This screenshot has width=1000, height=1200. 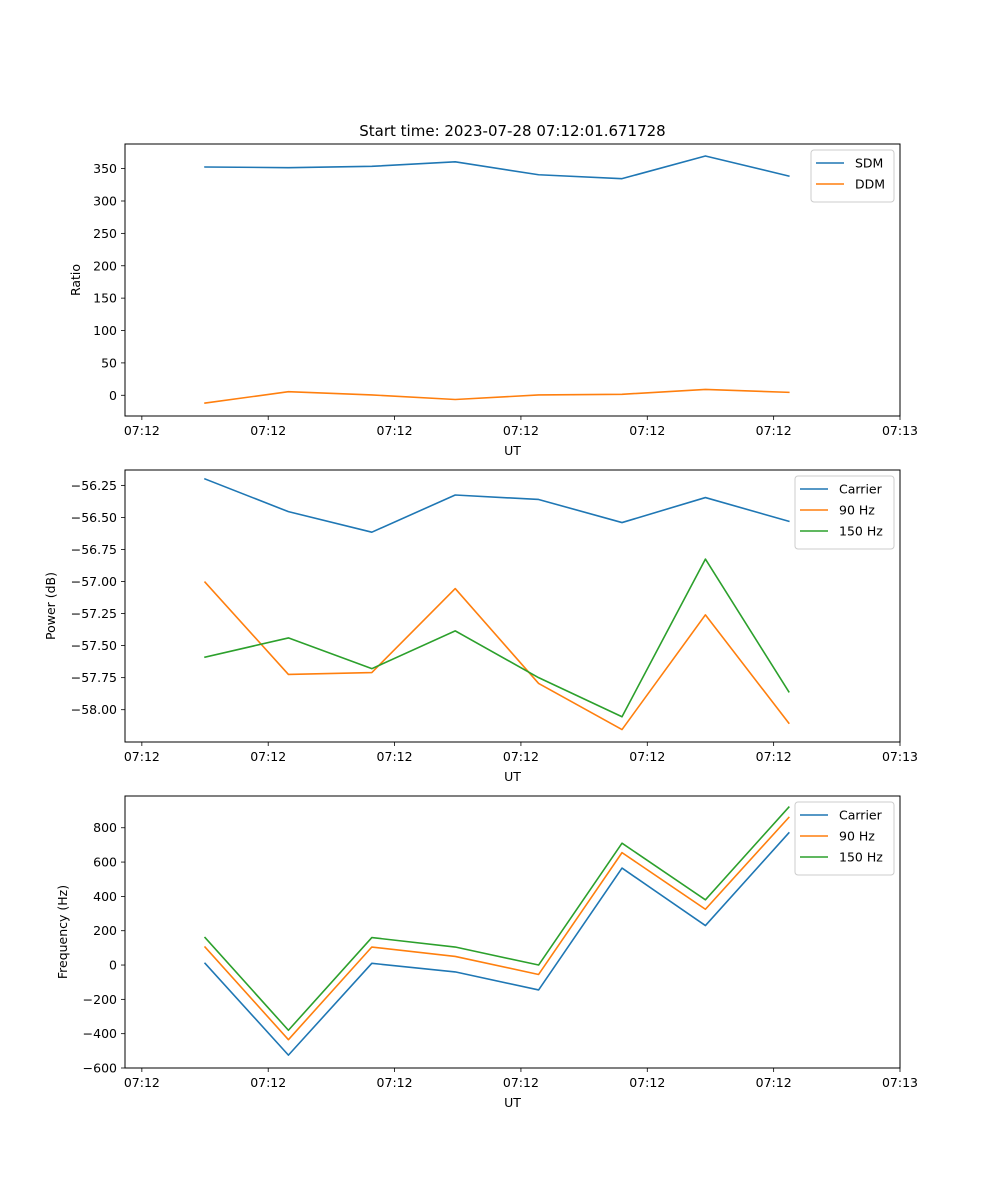 What do you see at coordinates (100, 1068) in the screenshot?
I see `y-tick-label: −600` at bounding box center [100, 1068].